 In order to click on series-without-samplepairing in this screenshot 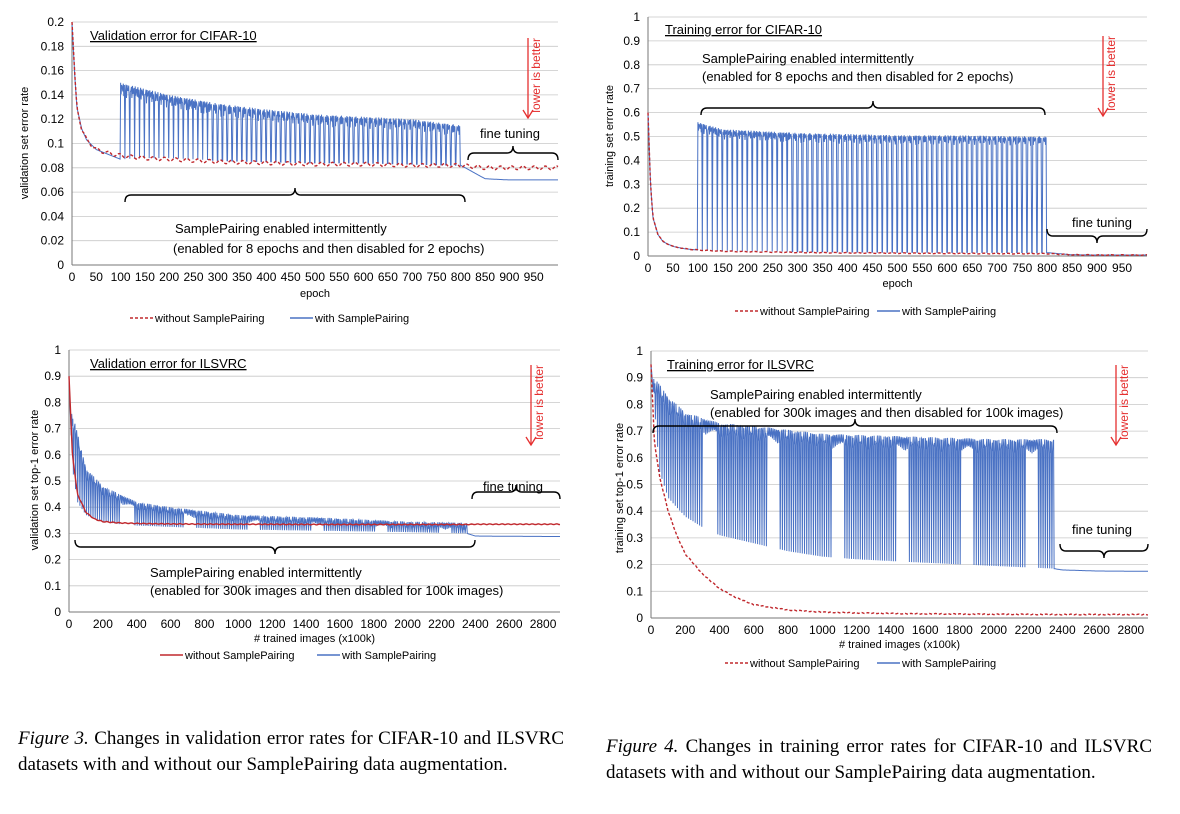, I will do `click(897, 184)`.